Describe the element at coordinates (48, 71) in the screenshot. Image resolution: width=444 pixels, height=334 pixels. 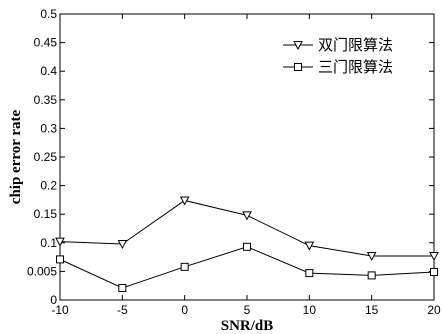
I see `y-tick-label: 0.4` at that location.